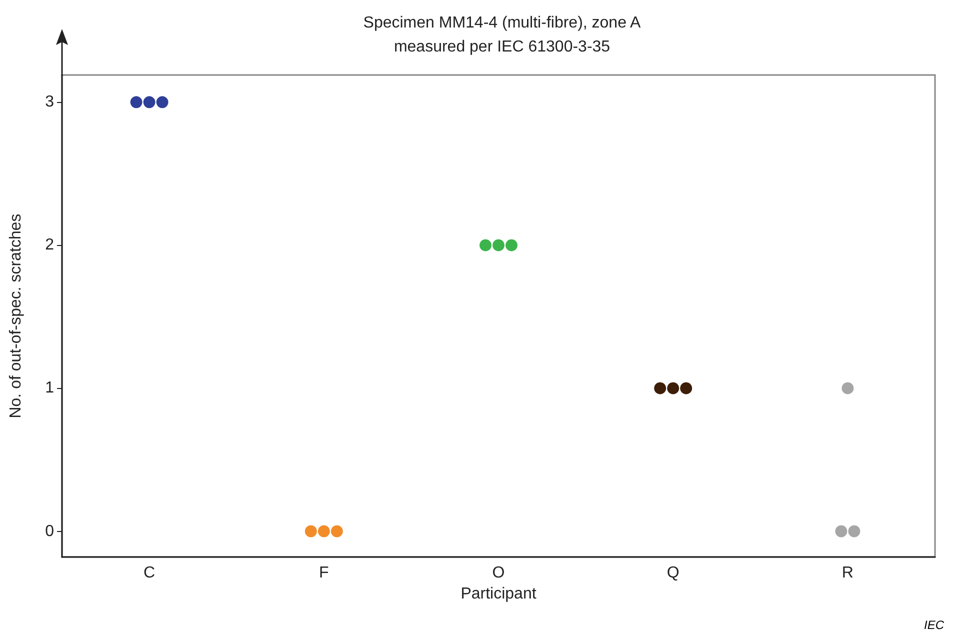  I want to click on x-tick-label: F, so click(324, 573).